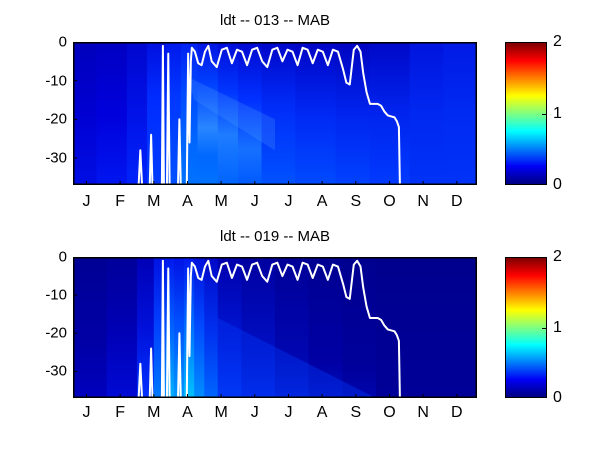 The width and height of the screenshot is (600, 450). I want to click on heatmap-light-patch, so click(231, 113).